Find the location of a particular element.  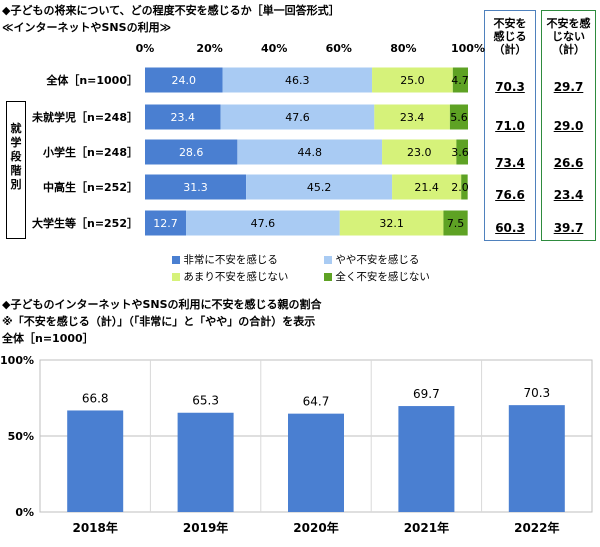

x-tick-label: 20% is located at coordinates (209, 48).